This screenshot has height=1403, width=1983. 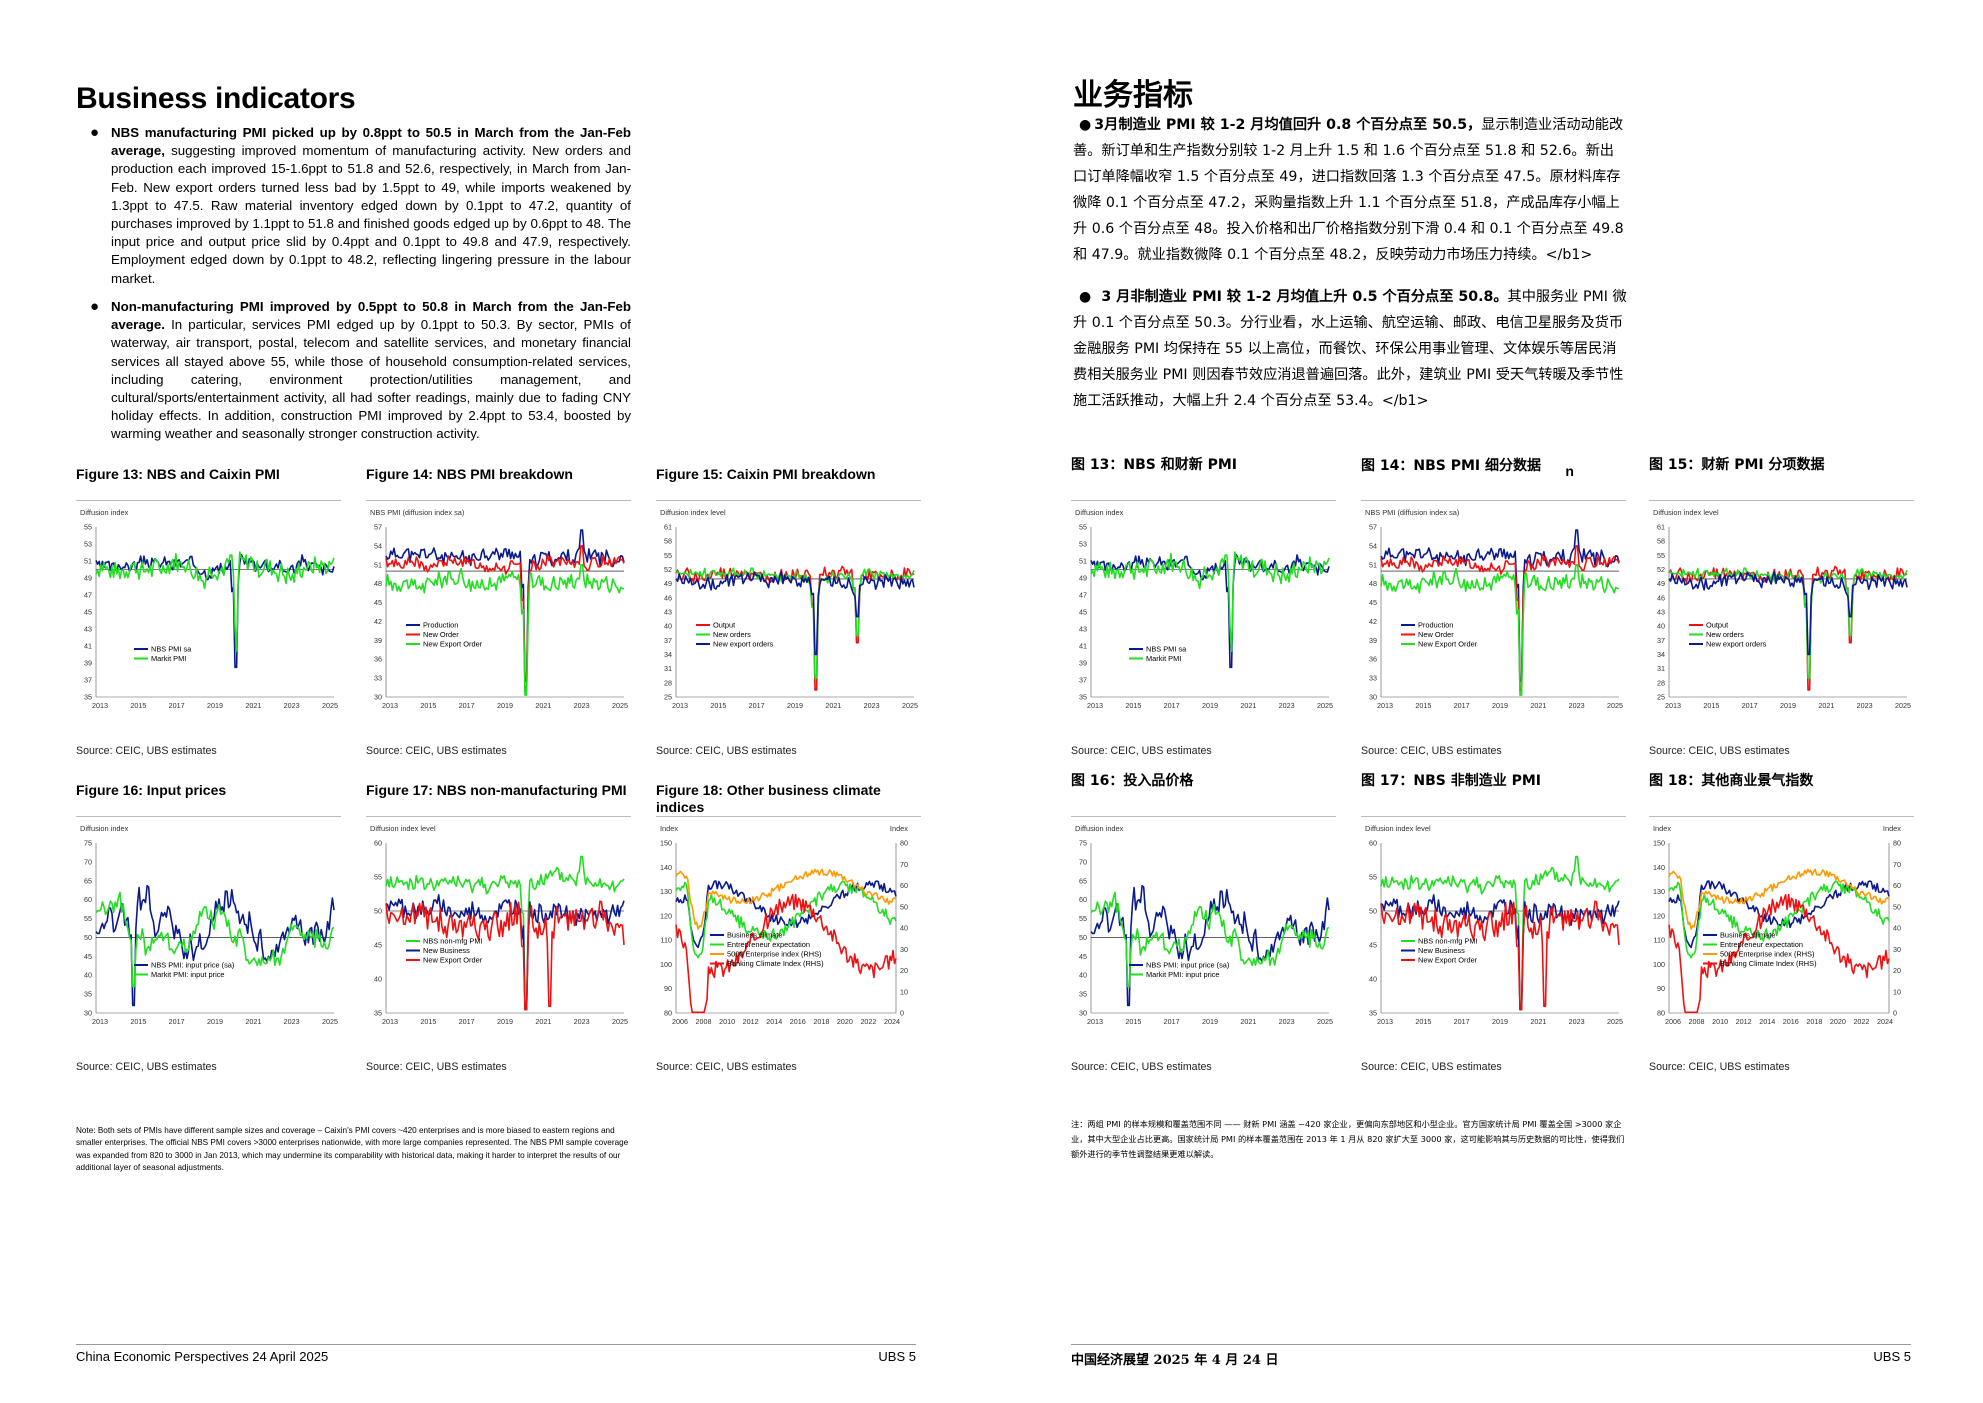 What do you see at coordinates (1661, 527) in the screenshot?
I see `y-tick-label: 61` at bounding box center [1661, 527].